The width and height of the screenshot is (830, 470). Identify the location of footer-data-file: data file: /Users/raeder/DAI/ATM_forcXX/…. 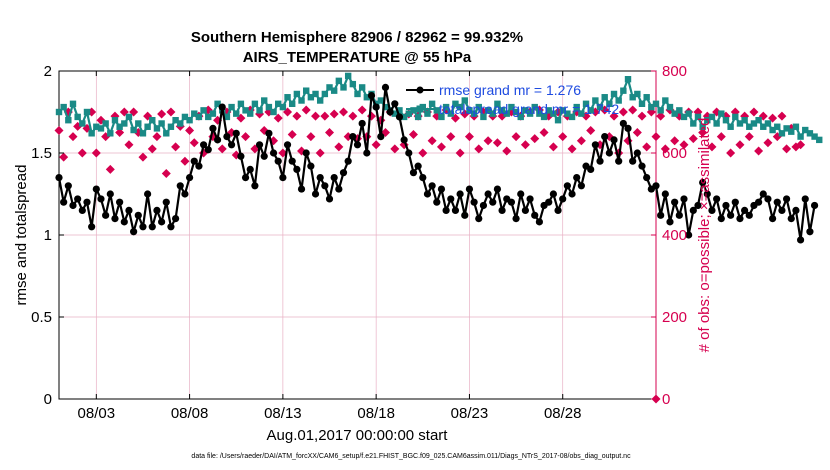
(411, 456).